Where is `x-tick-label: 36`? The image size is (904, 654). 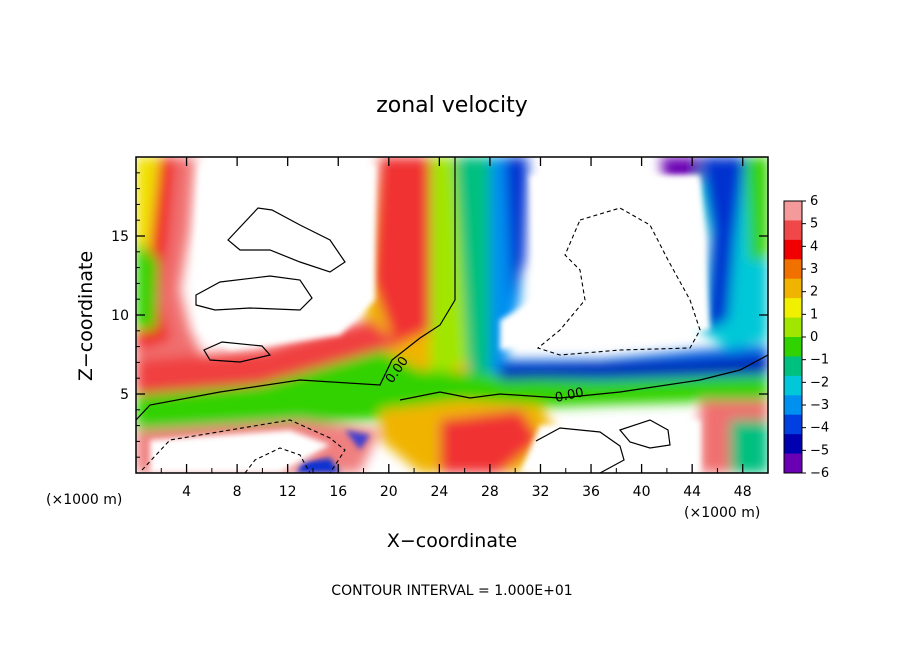
x-tick-label: 36 is located at coordinates (591, 492).